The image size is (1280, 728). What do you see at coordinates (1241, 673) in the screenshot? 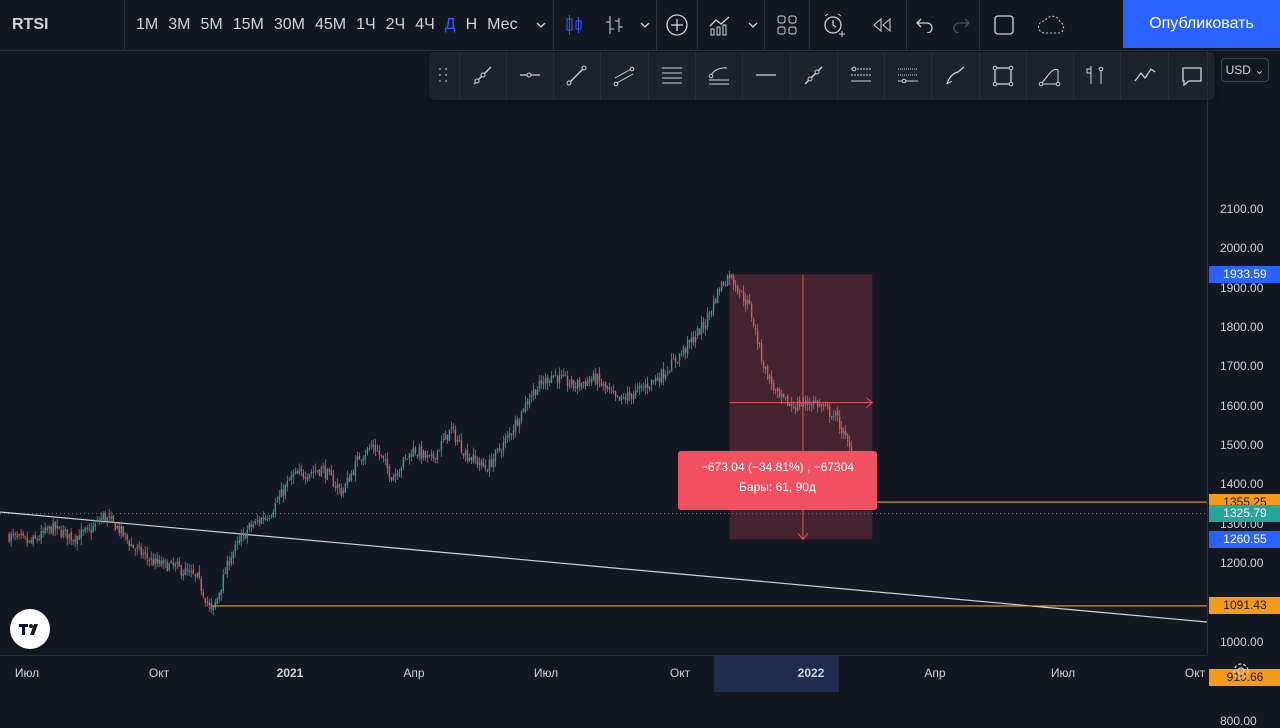
I see `settings-gear-icon` at bounding box center [1241, 673].